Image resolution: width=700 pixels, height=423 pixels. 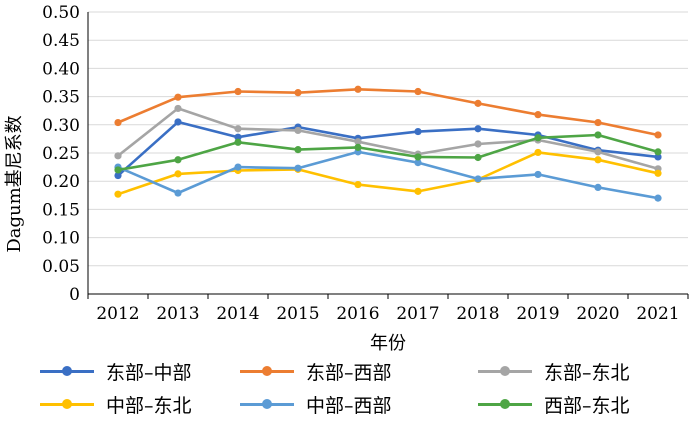 I want to click on x-tick-label: 2019, so click(x=537, y=314).